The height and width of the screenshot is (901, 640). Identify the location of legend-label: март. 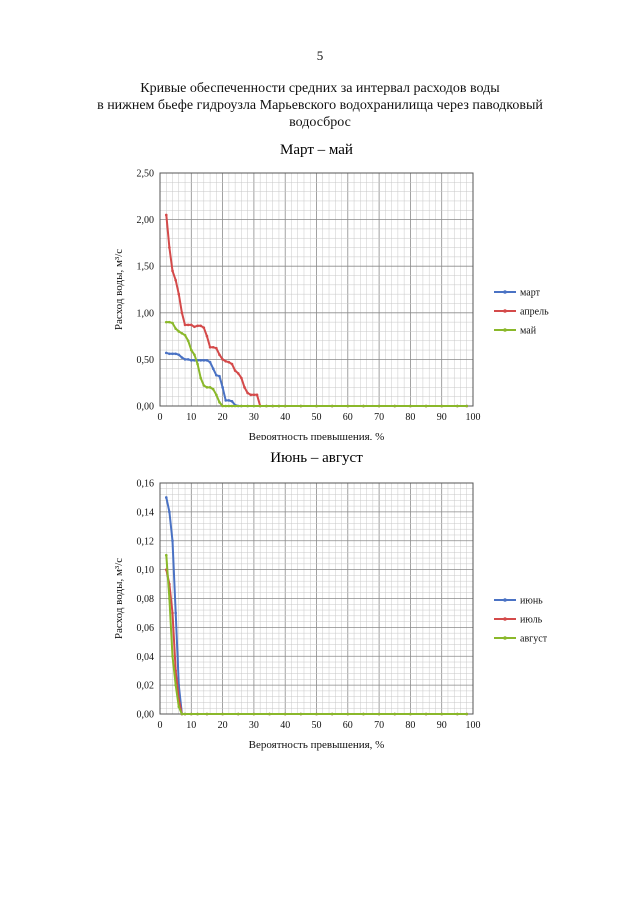
(530, 293).